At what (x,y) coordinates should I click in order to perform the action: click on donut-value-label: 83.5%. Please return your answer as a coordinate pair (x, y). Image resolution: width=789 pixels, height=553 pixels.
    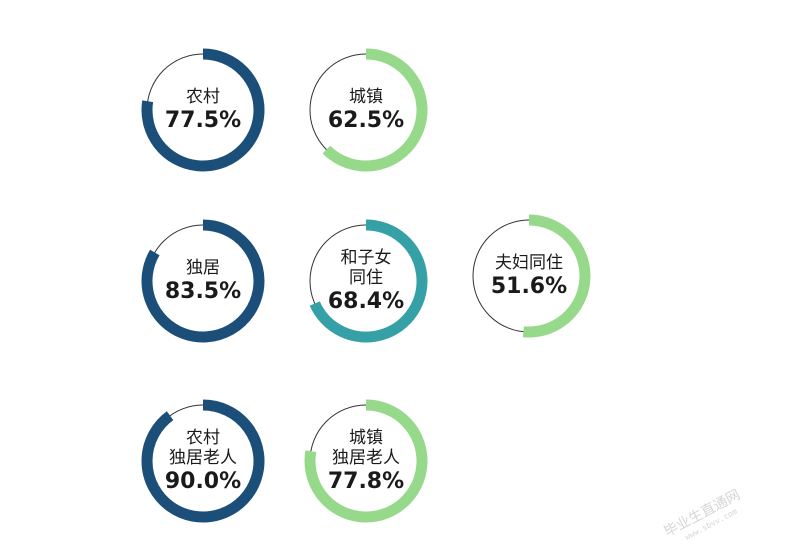
    Looking at the image, I should click on (203, 291).